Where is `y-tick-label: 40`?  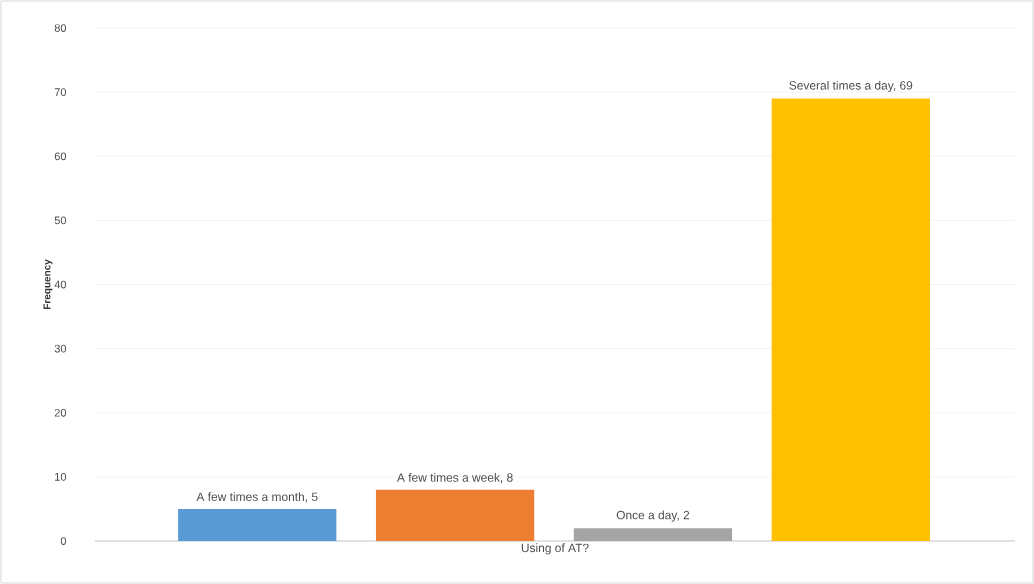 y-tick-label: 40 is located at coordinates (60, 284).